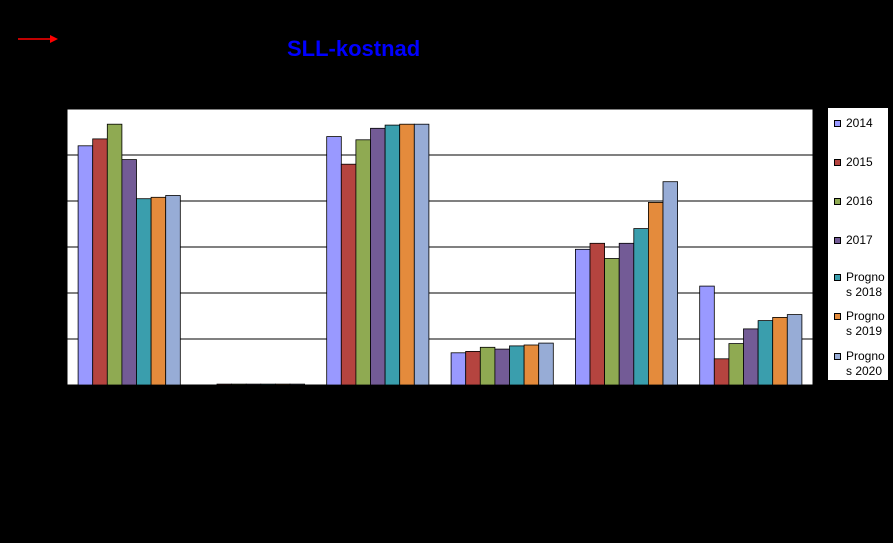 The height and width of the screenshot is (543, 893). I want to click on chart-title: SLL-kostnad, so click(354, 48).